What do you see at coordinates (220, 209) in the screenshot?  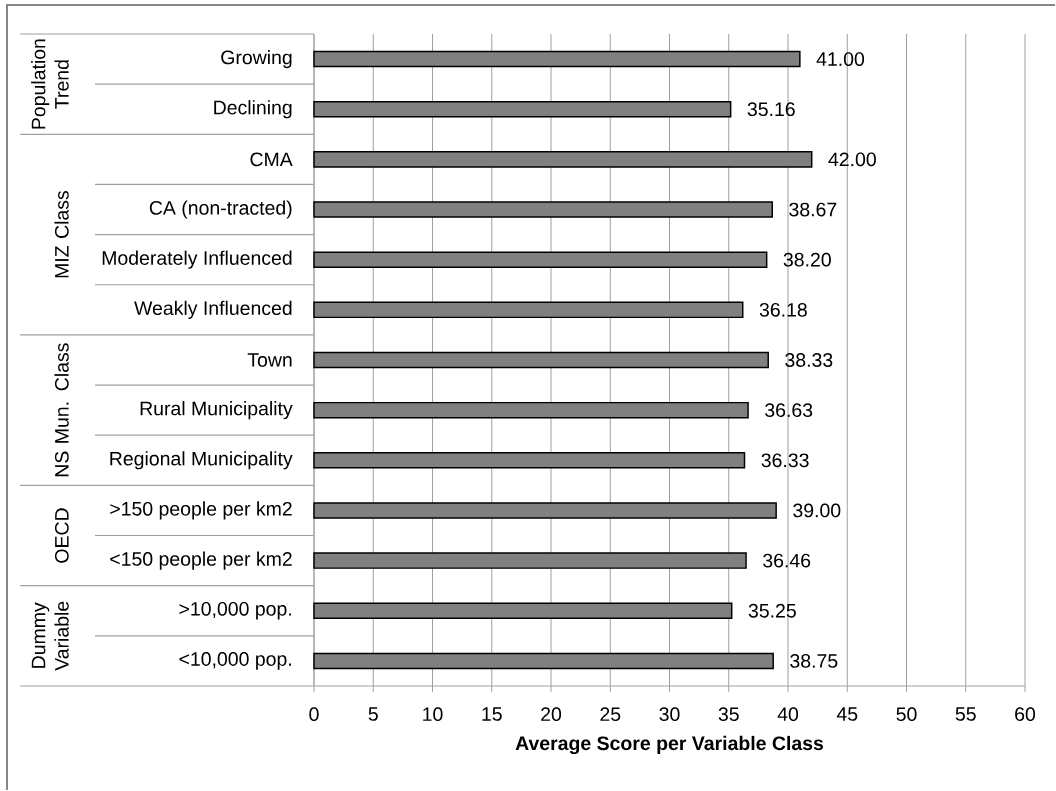 I see `y-tick-label: CA (non-tracted)` at bounding box center [220, 209].